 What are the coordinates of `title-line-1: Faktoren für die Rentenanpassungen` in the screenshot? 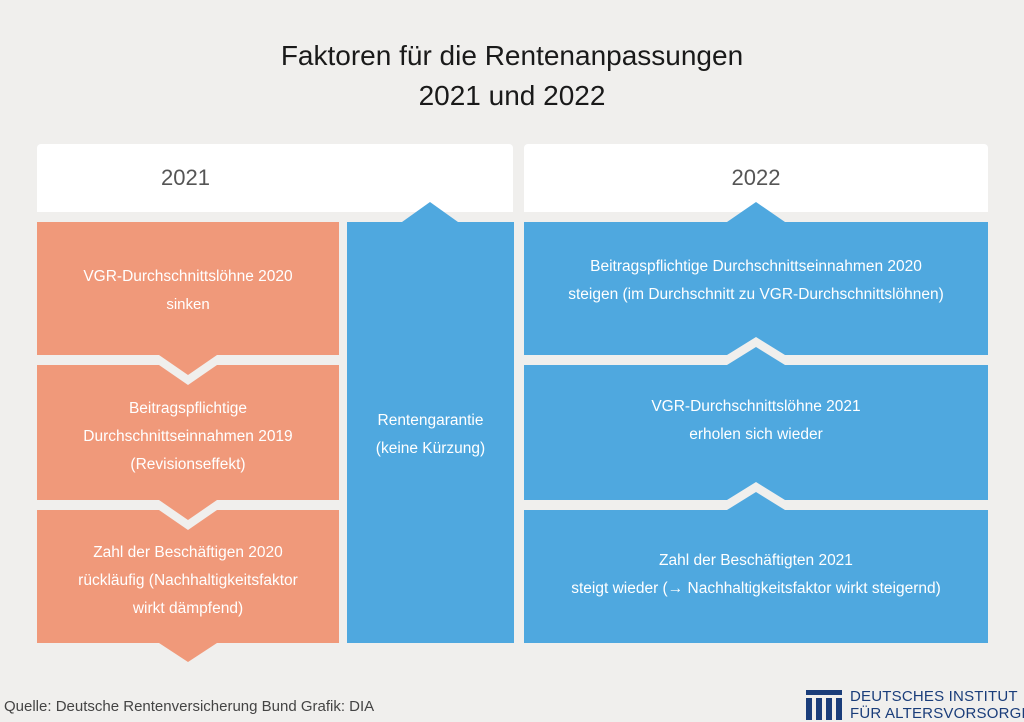 It's located at (512, 55).